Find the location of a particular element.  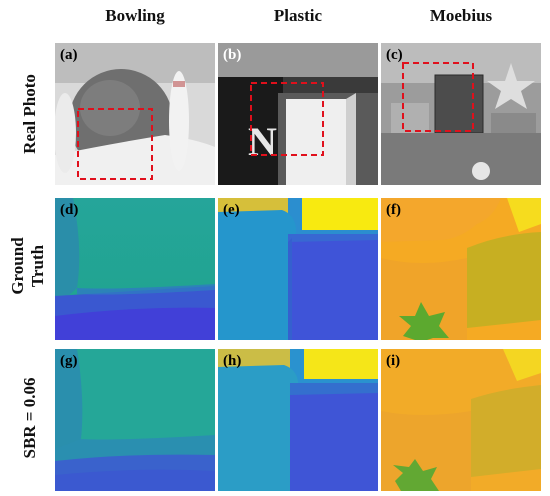

panel-i-moebius-sbr: (i) is located at coordinates (461, 420).